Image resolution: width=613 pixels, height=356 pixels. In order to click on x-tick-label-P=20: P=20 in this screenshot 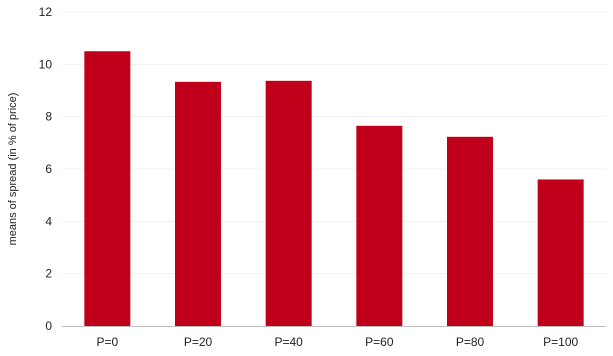, I will do `click(198, 342)`.